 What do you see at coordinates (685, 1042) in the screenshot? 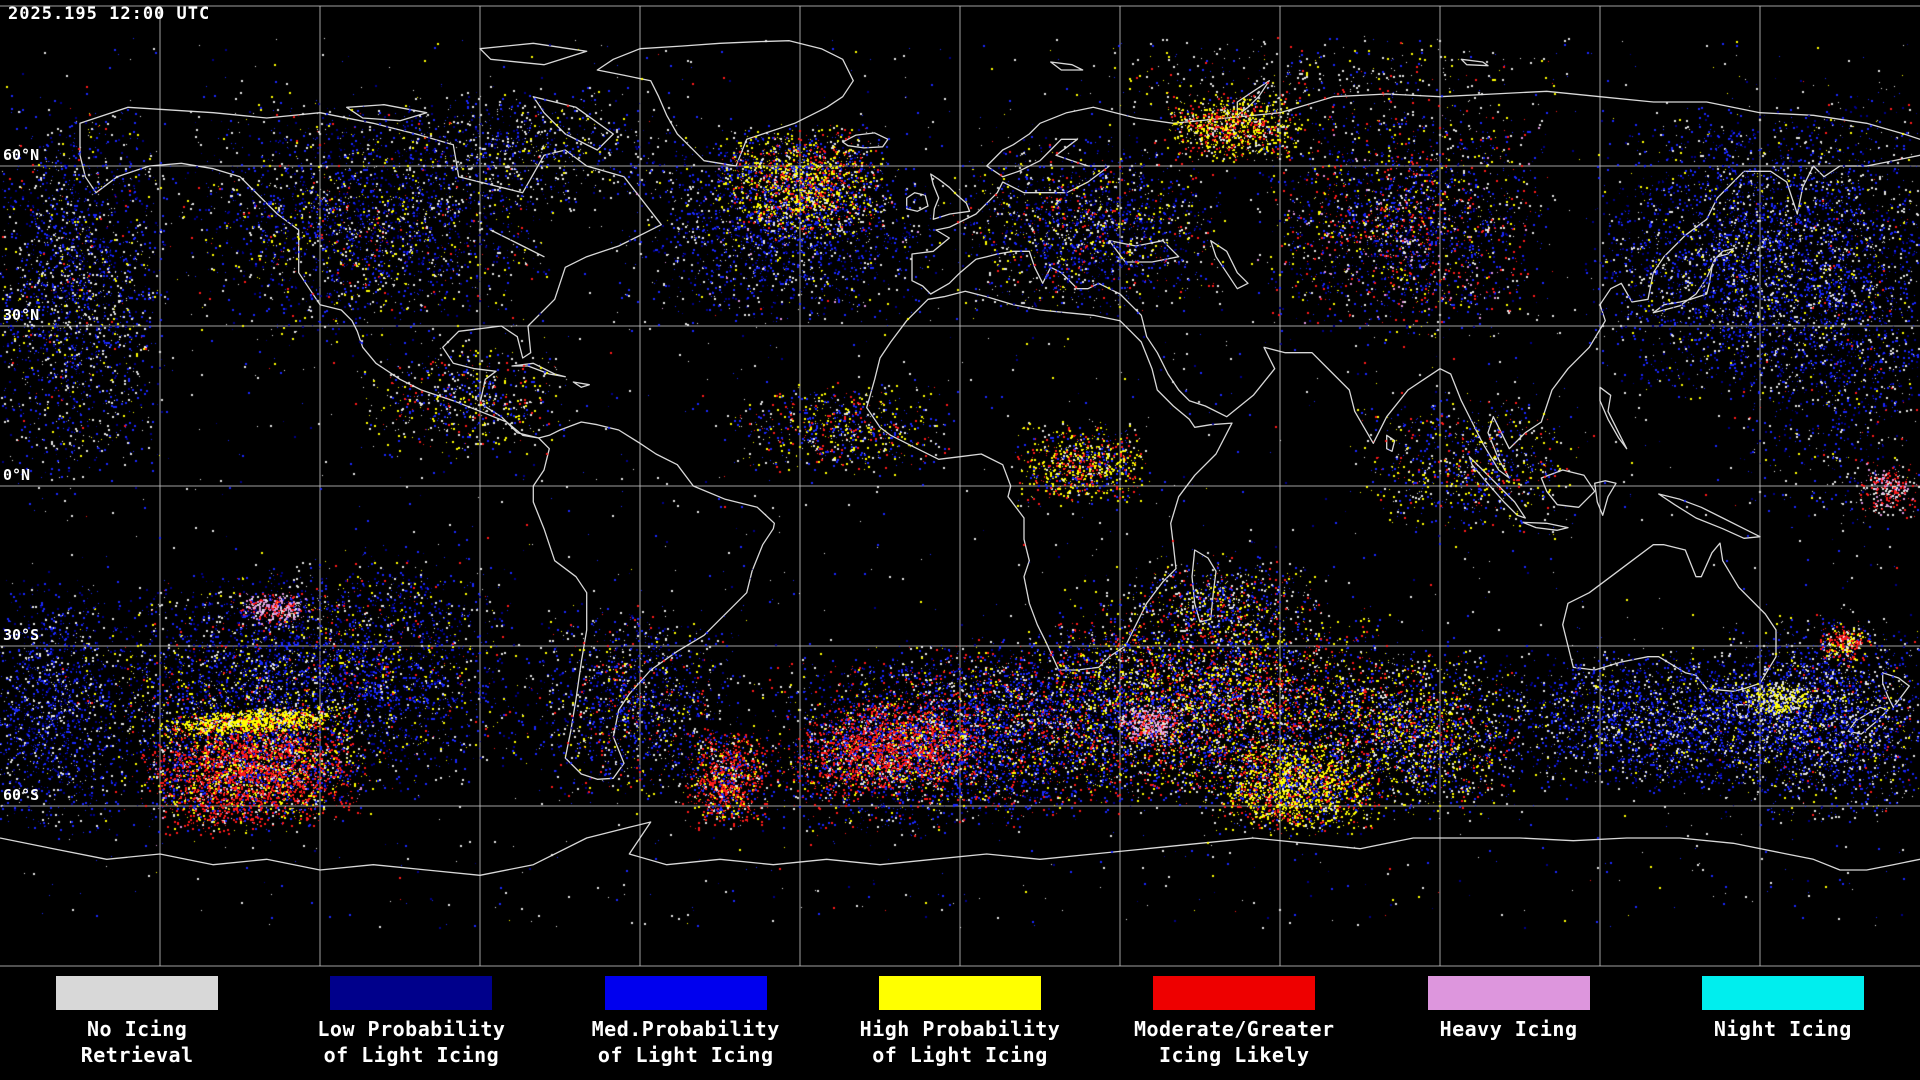
I see `legend-item-label: Med.Probability of Light Icing` at bounding box center [685, 1042].